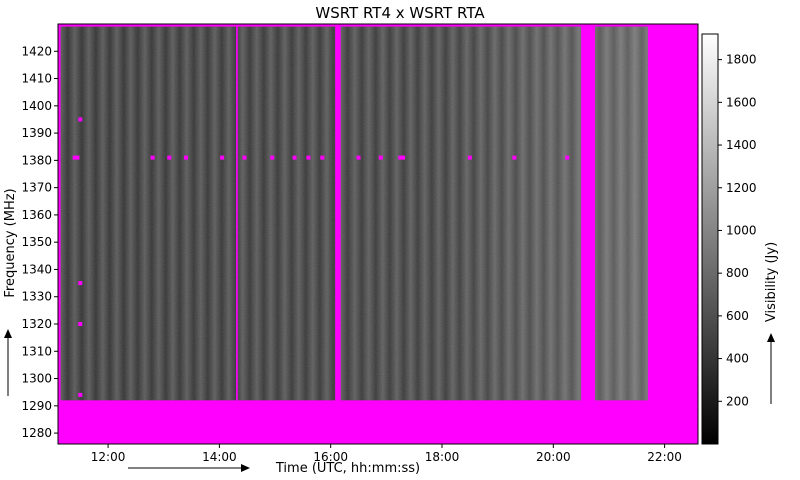 The image size is (800, 480). What do you see at coordinates (400, 13) in the screenshot?
I see `chart-title: WSRT RT4 x WSRT RTA` at bounding box center [400, 13].